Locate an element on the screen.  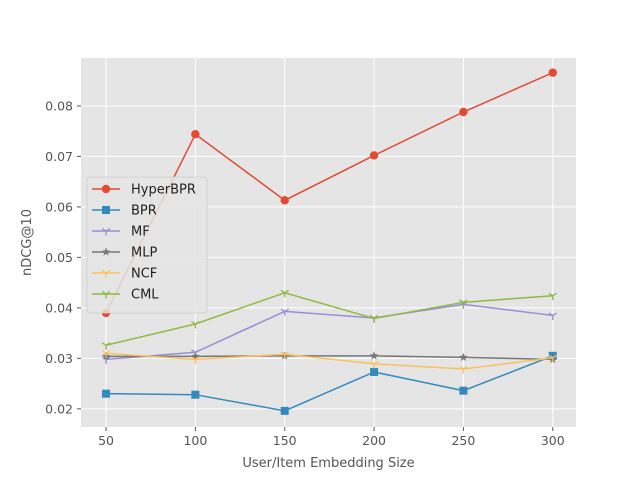
legend: HyperBPR BPR MF MLP NCF CML is located at coordinates (147, 245).